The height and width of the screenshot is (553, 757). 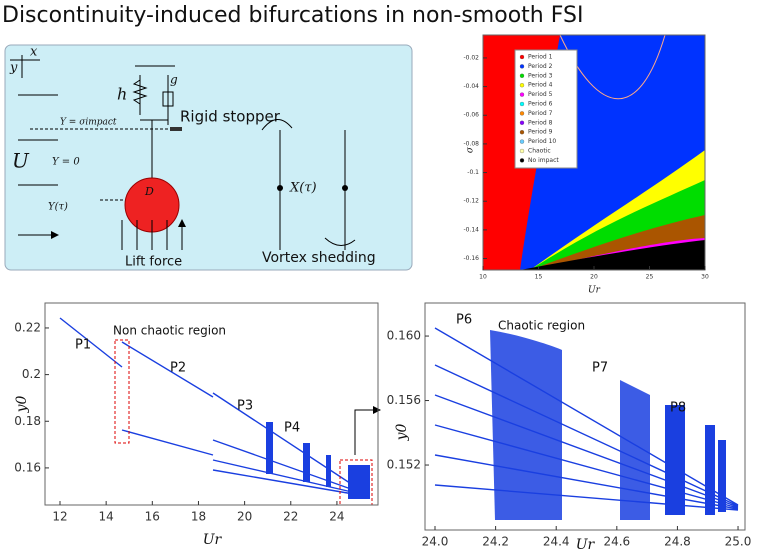 I want to click on y-tick-label: 0.156, so click(x=404, y=400).